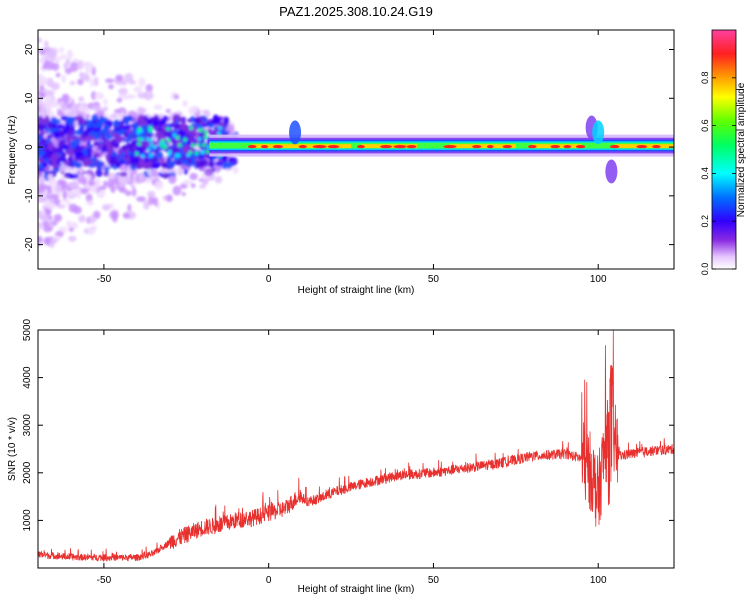 Image resolution: width=750 pixels, height=600 pixels. Describe the element at coordinates (27, 329) in the screenshot. I see `y-tick-label: 5000` at that location.